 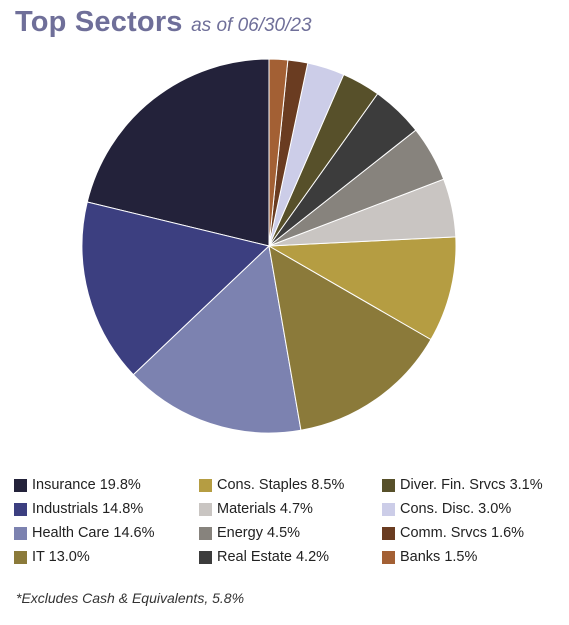 I want to click on legend-label: Industrials 14.8%, so click(x=88, y=509).